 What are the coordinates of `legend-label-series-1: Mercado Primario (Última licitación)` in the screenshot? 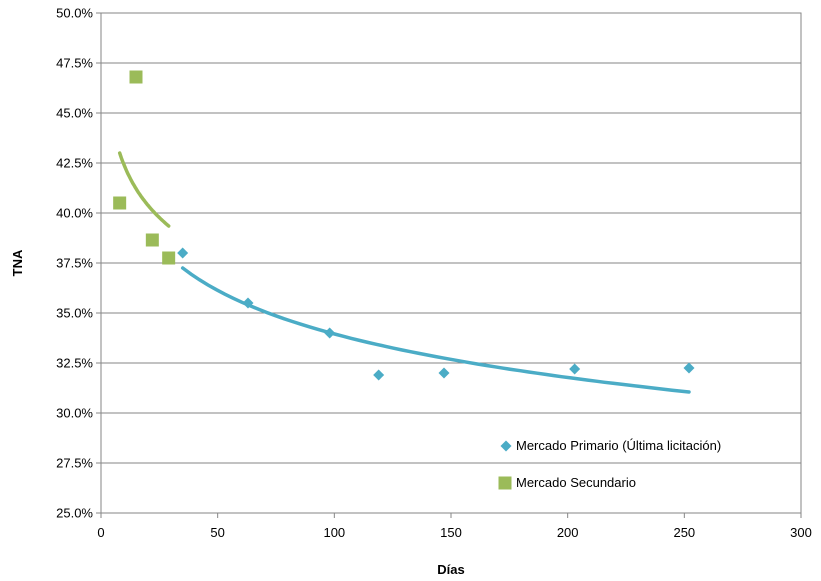 It's located at (618, 445).